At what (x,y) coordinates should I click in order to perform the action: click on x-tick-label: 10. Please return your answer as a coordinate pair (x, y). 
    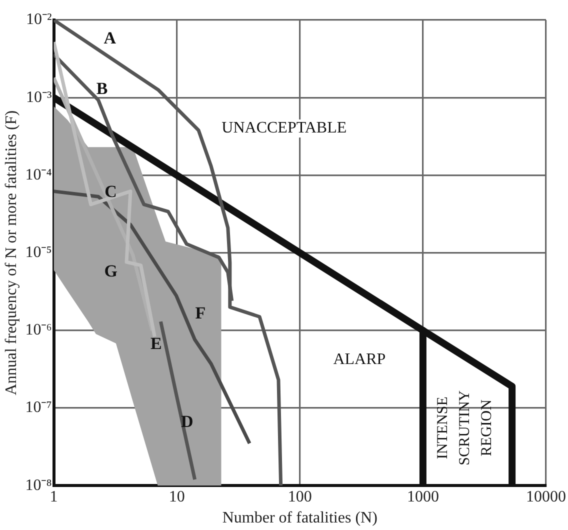
    Looking at the image, I should click on (176, 497).